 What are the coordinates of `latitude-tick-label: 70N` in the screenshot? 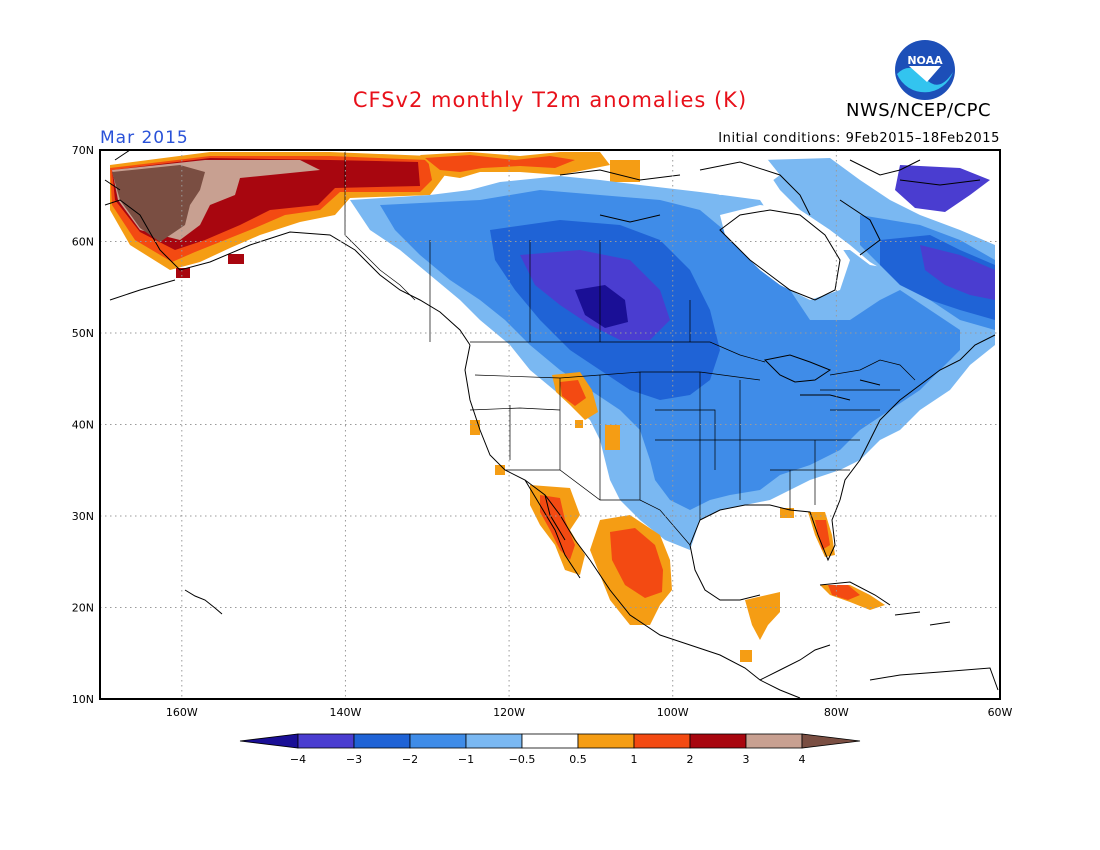 It's located at (83, 150).